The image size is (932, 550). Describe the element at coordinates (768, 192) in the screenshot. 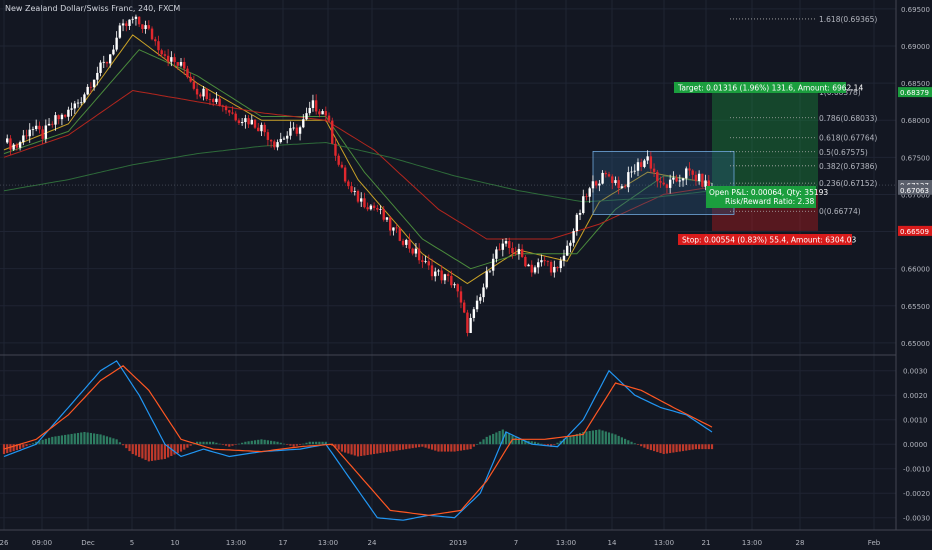

I see `open-pl-text: Open P&L: 0.00064, Qty: 35193` at that location.